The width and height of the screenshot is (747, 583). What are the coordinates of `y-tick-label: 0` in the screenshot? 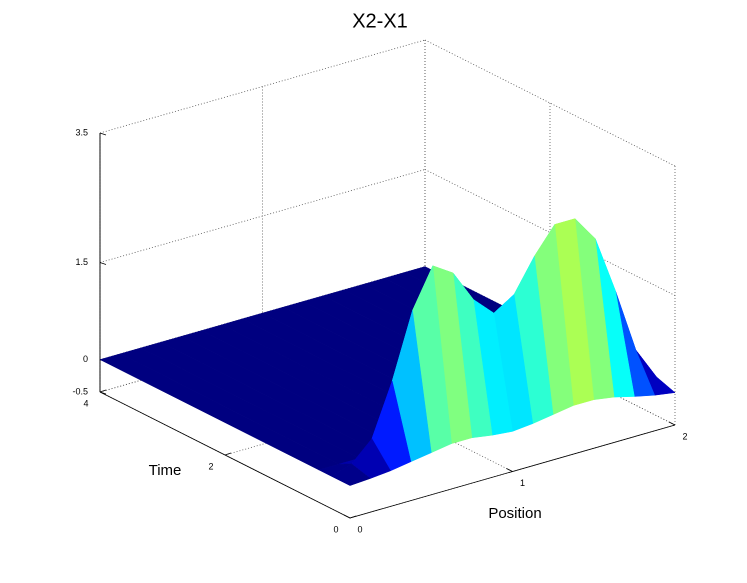 It's located at (335, 529).